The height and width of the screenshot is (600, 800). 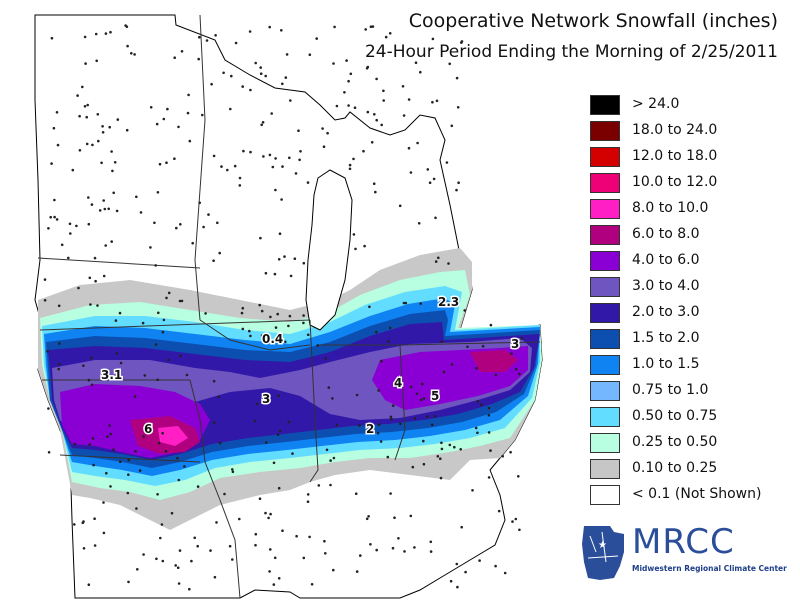 I want to click on legend-label: 3.0 to 4.0, so click(x=666, y=286).